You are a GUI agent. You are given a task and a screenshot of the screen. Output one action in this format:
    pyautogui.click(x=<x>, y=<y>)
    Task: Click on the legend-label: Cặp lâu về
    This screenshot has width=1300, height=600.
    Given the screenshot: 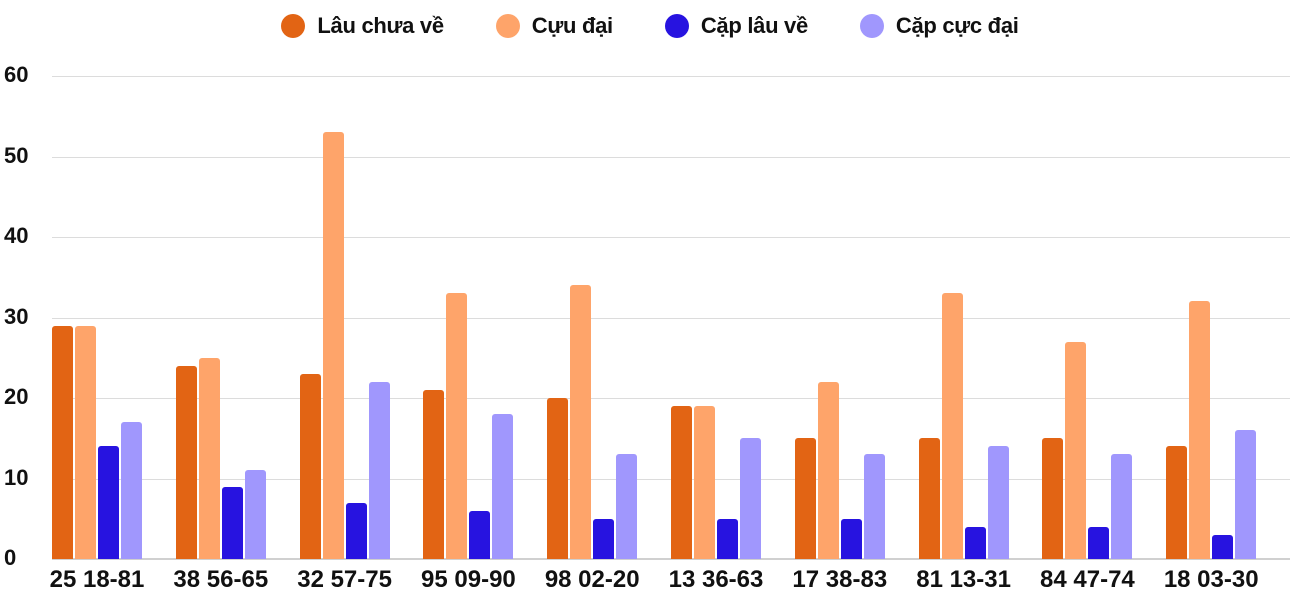 What is the action you would take?
    pyautogui.click(x=754, y=25)
    